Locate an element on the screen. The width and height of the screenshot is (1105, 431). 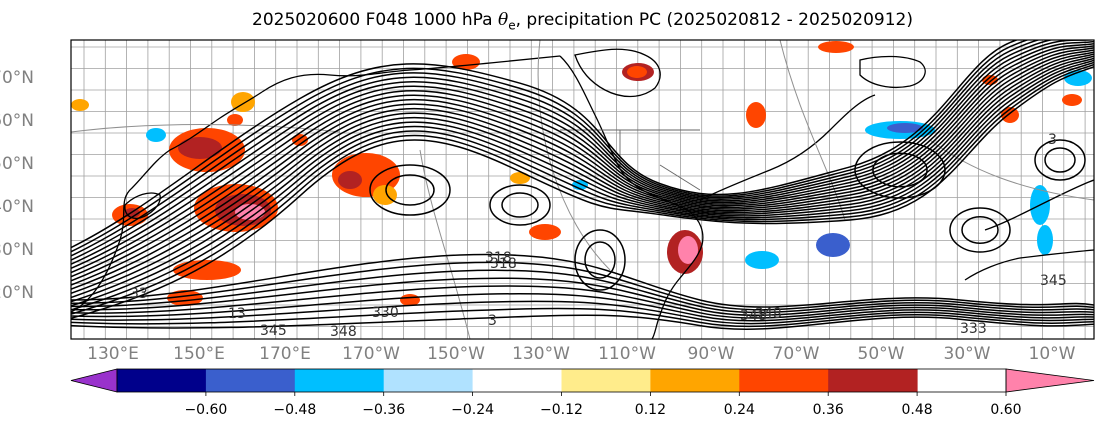
latitude-label: 50°N is located at coordinates (17, 164).